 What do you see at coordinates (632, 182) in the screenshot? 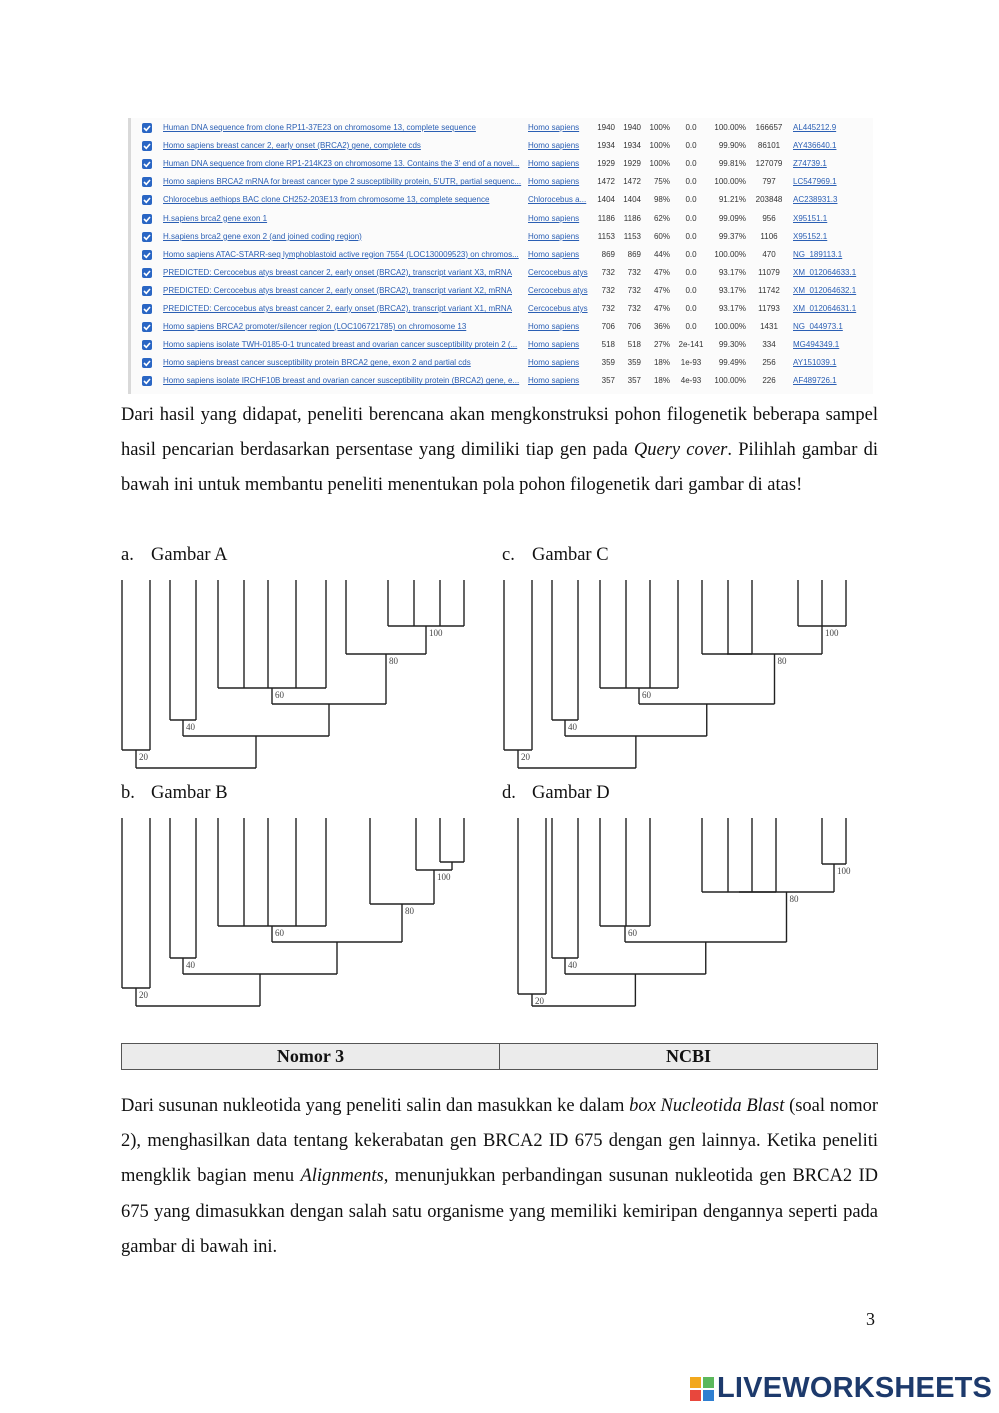
I see `table-cell: 1472` at bounding box center [632, 182].